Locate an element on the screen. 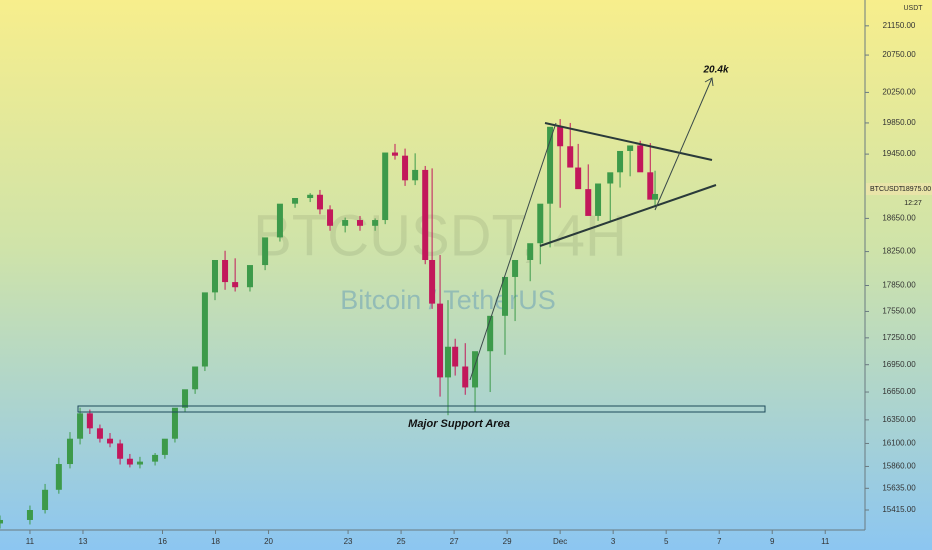 This screenshot has width=932, height=550. x-tick-label: 27 is located at coordinates (454, 541).